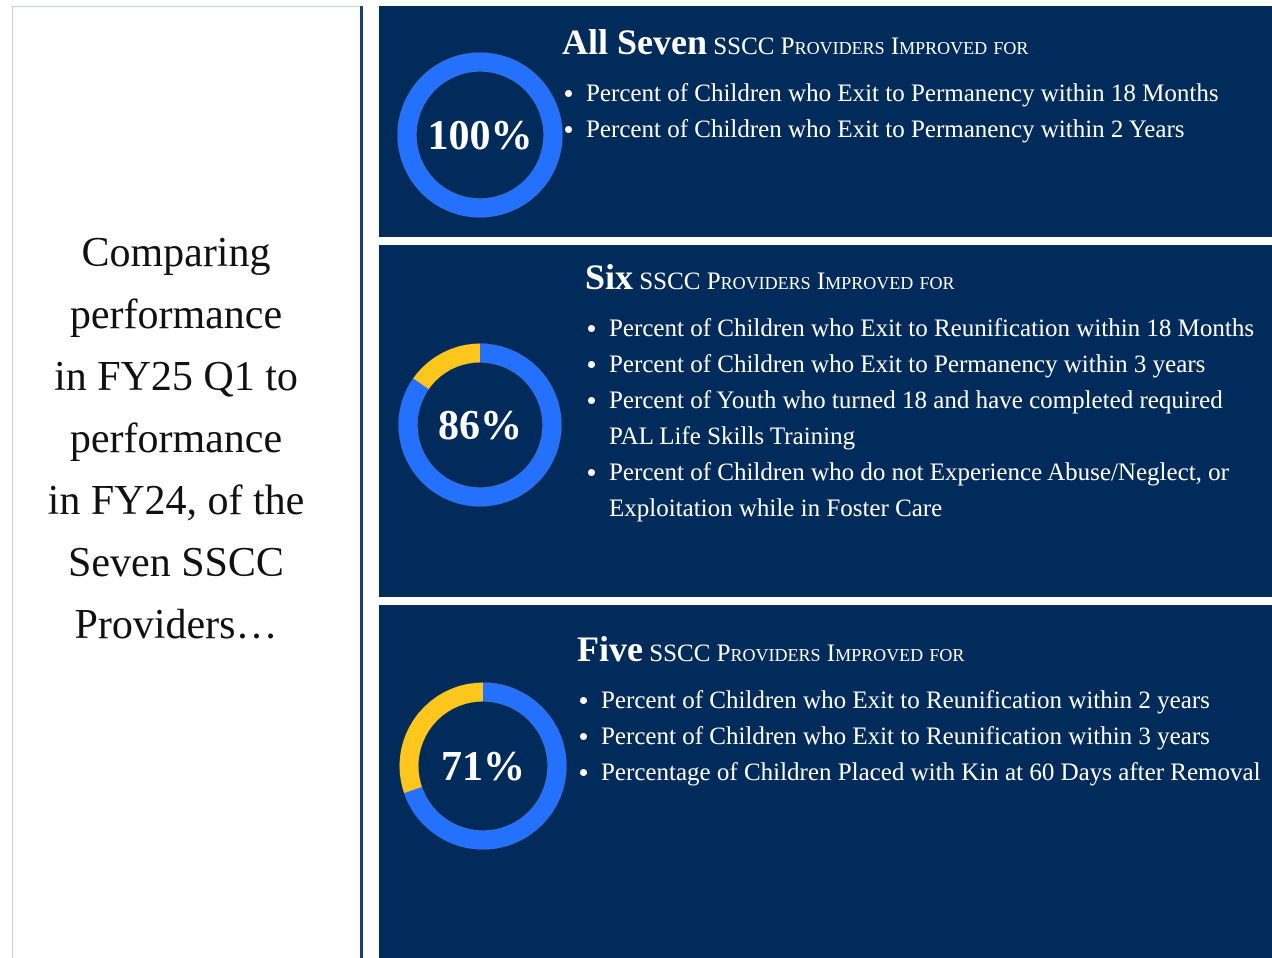 This screenshot has height=958, width=1272. I want to click on donut: 71%, so click(483, 766).